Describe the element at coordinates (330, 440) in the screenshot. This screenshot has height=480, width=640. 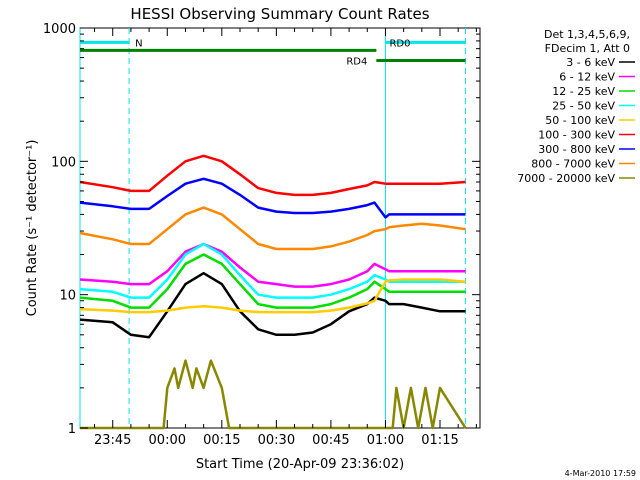
I see `x-tick-label-4: 00:45` at that location.